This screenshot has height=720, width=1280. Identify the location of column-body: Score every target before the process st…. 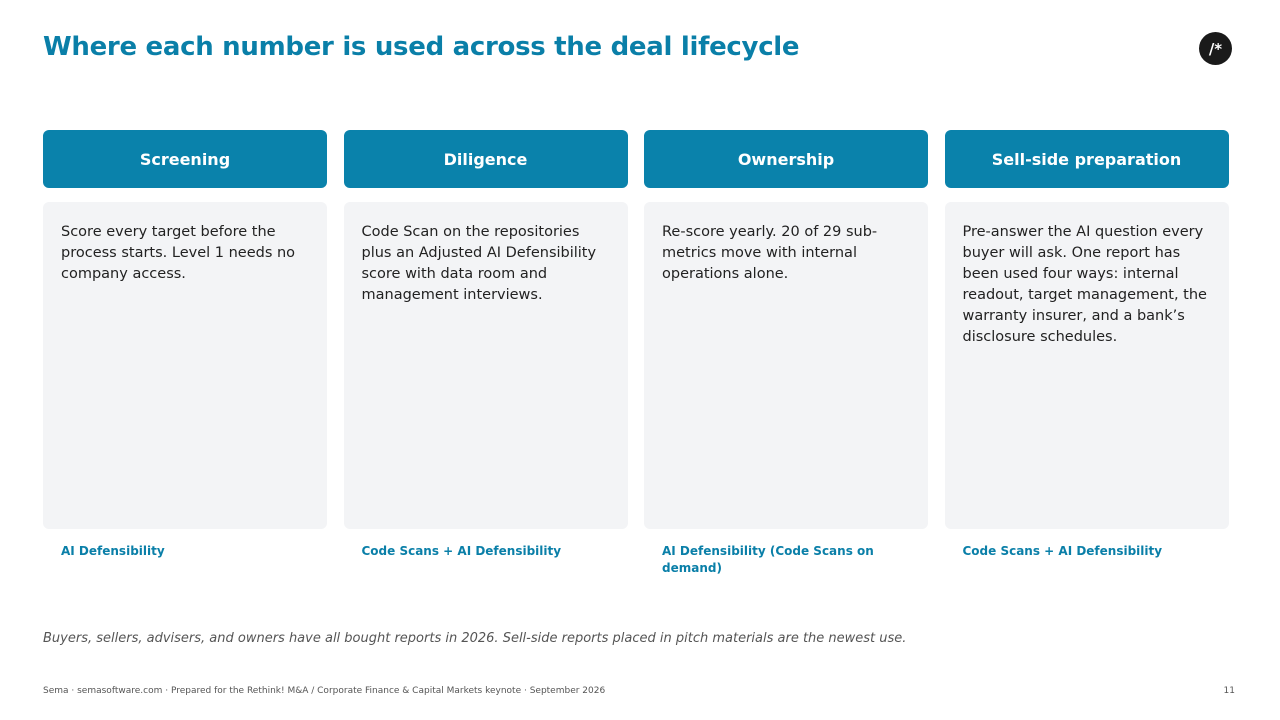
(185, 365).